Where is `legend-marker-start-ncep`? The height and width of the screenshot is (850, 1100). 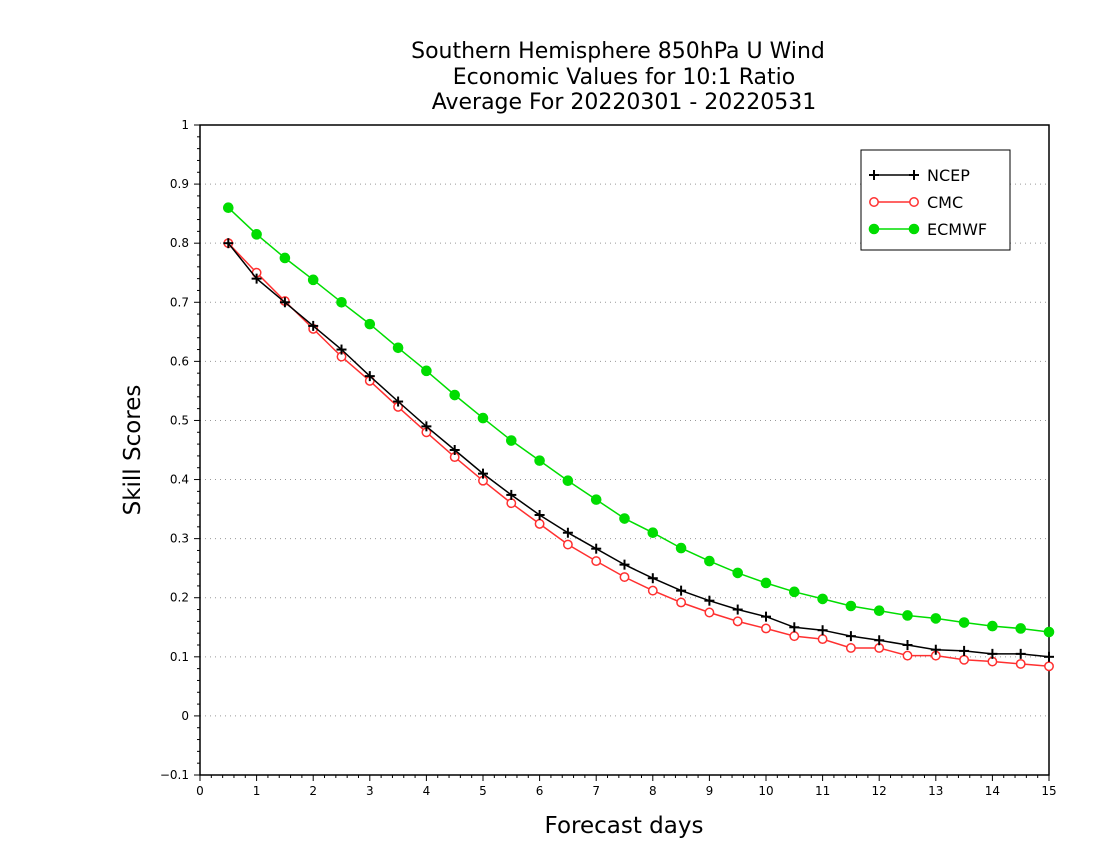
legend-marker-start-ncep is located at coordinates (874, 175).